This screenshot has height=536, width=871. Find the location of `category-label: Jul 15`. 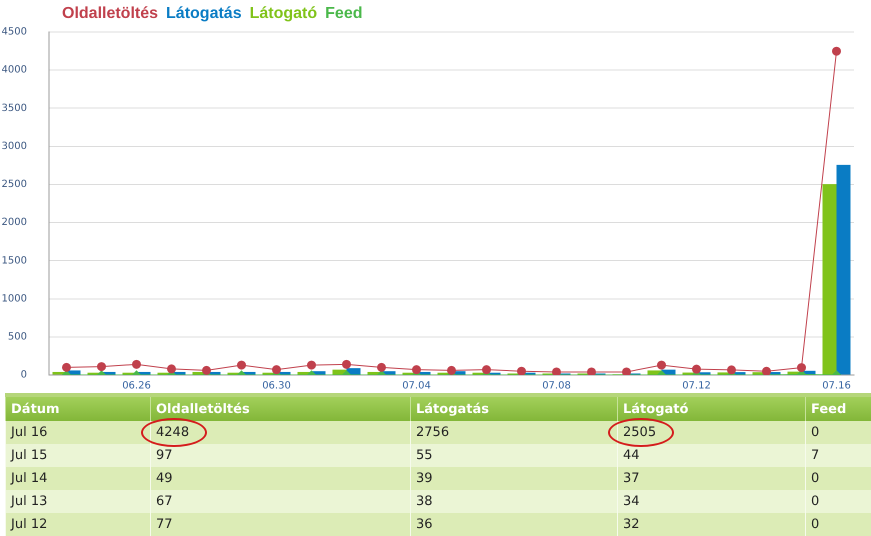

category-label: Jul 15 is located at coordinates (29, 455).